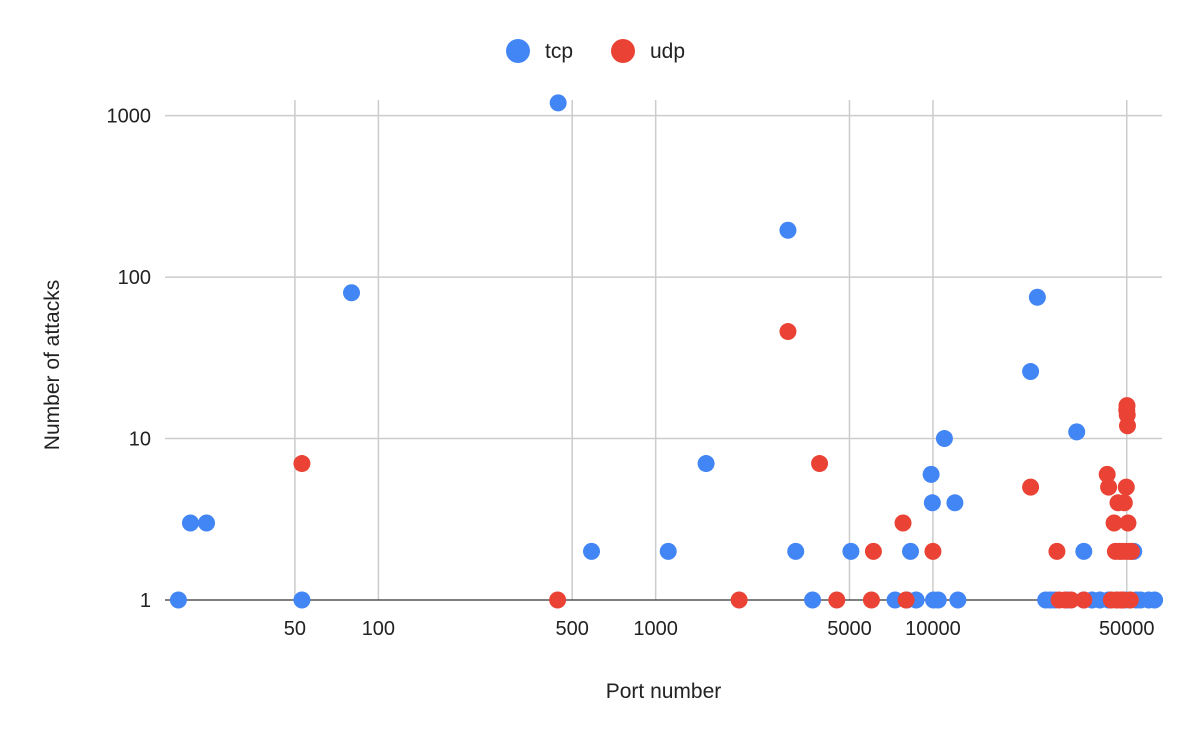 The height and width of the screenshot is (742, 1200). What do you see at coordinates (134, 278) in the screenshot?
I see `y-tick-label: 100` at bounding box center [134, 278].